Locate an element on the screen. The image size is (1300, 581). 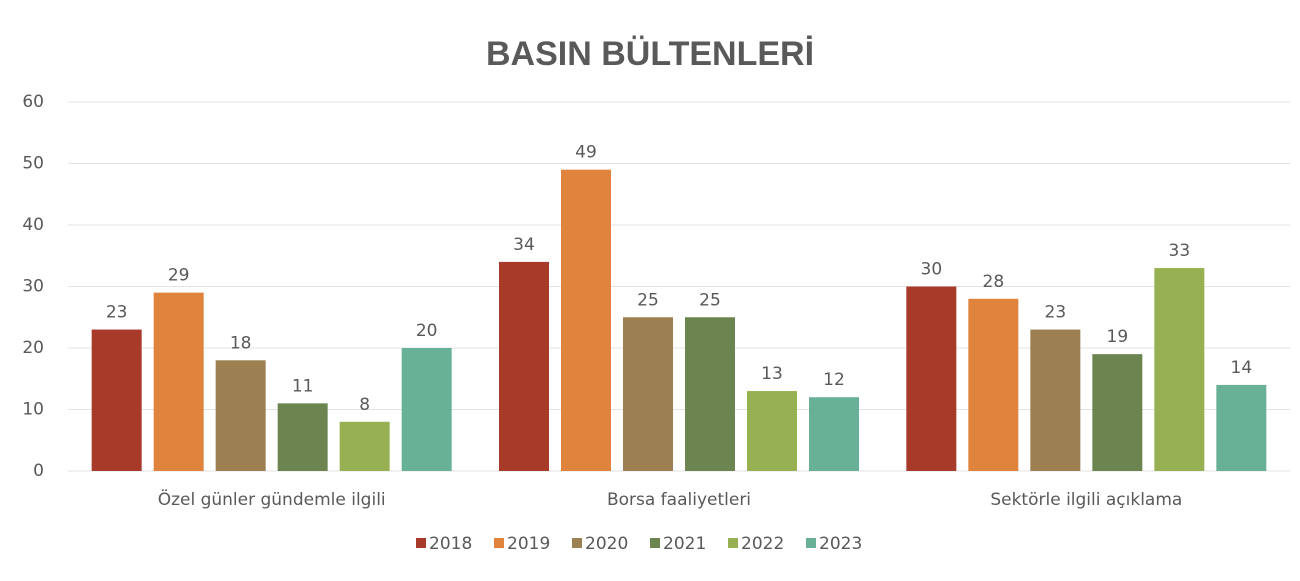
legend-label: 2020 is located at coordinates (606, 544).